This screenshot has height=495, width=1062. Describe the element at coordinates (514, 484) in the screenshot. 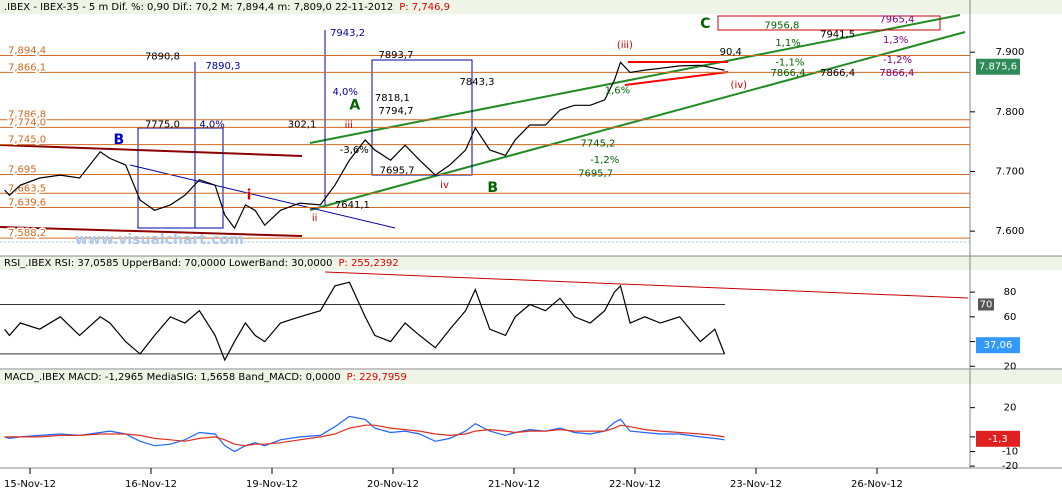

I see `x-tick-label: 21-Nov-12` at that location.